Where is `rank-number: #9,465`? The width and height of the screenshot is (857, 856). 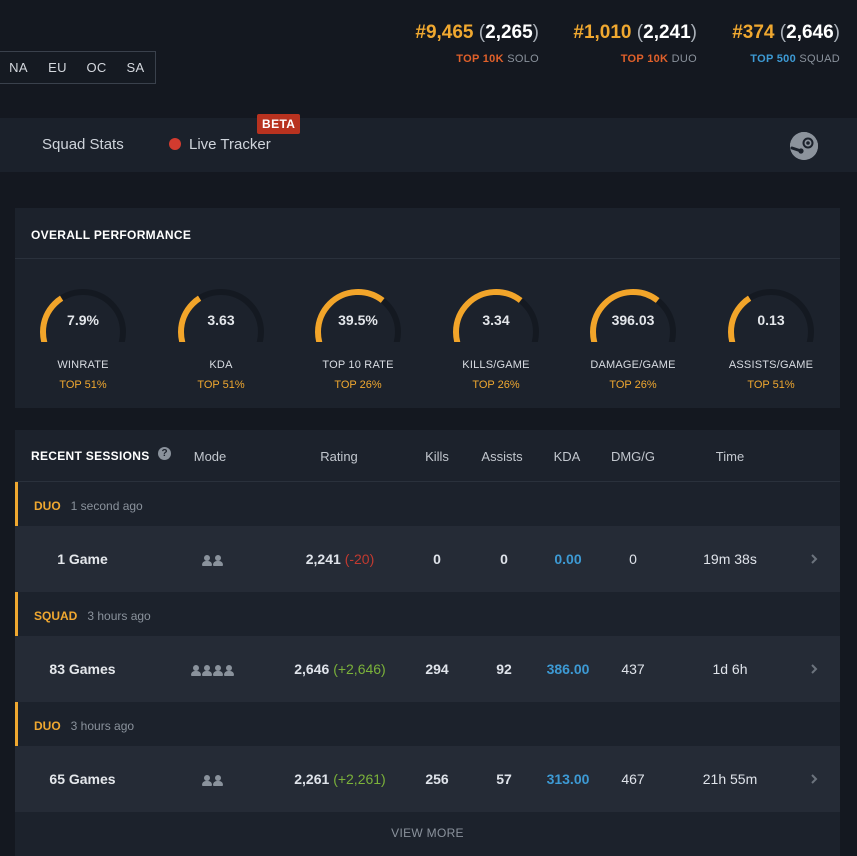
rank-number: #9,465 is located at coordinates (444, 32).